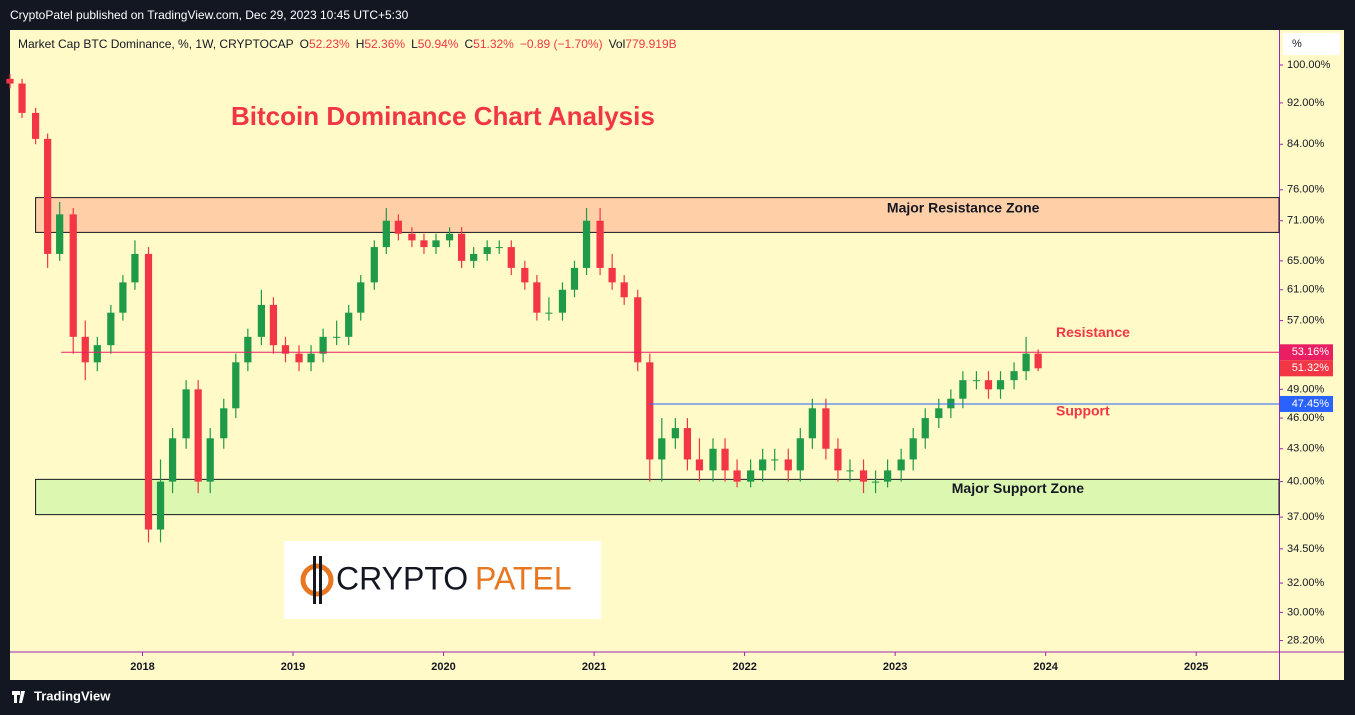  Describe the element at coordinates (561, 44) in the screenshot. I see `legend-change: −0.89 (−1.70%)` at that location.